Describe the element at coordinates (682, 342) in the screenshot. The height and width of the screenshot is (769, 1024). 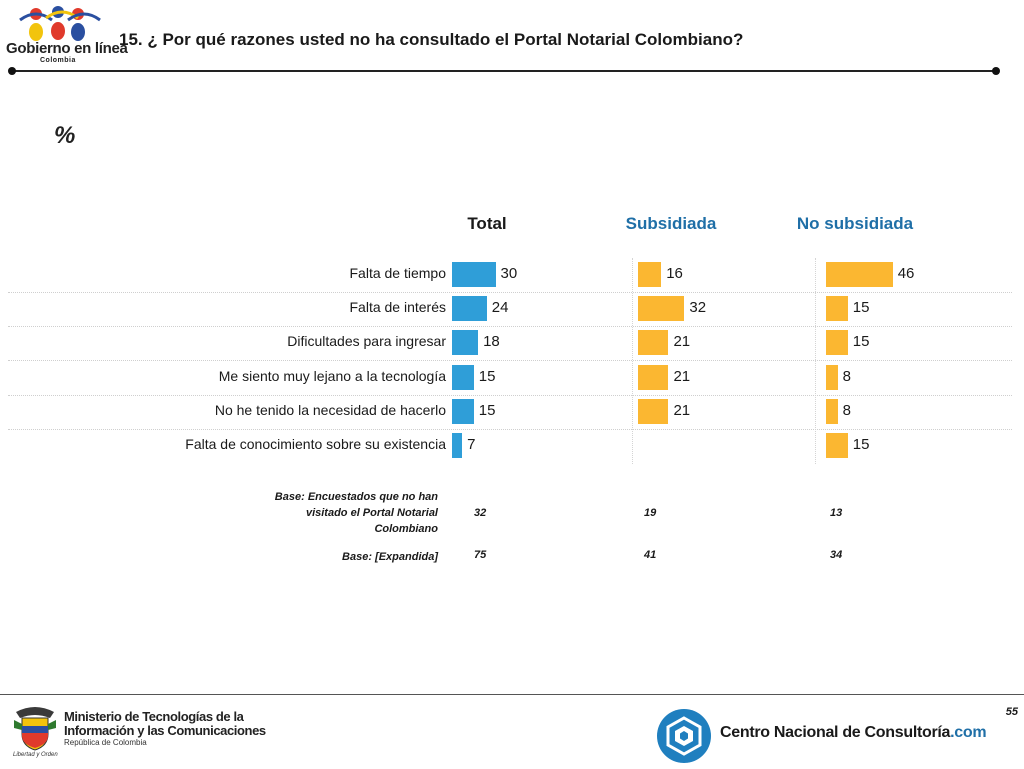
I see `value-label-subsidiada-dificultades-para-ingresar: 21` at that location.